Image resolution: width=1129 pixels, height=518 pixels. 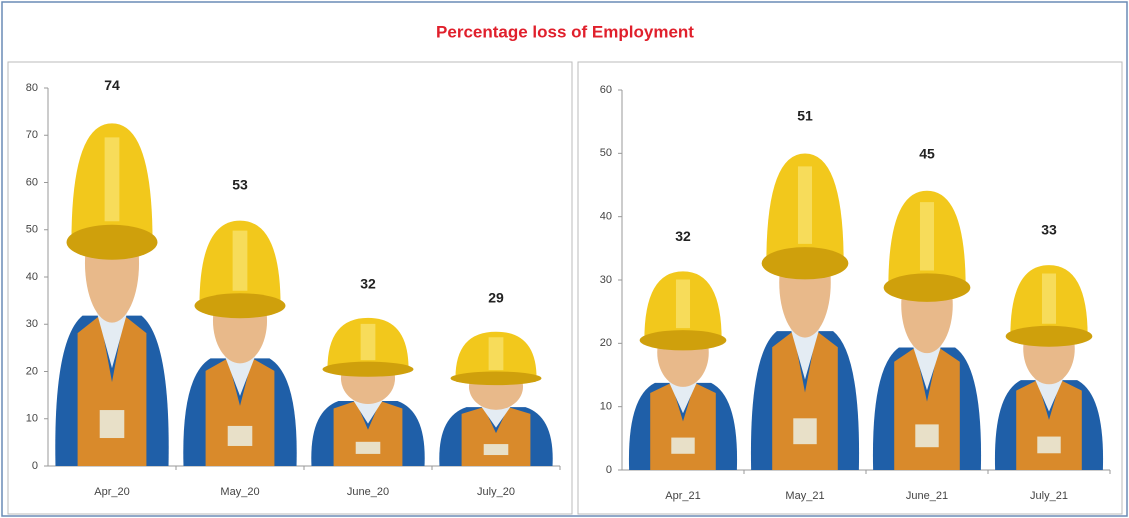 What do you see at coordinates (1049, 230) in the screenshot?
I see `value-label: 33` at bounding box center [1049, 230].